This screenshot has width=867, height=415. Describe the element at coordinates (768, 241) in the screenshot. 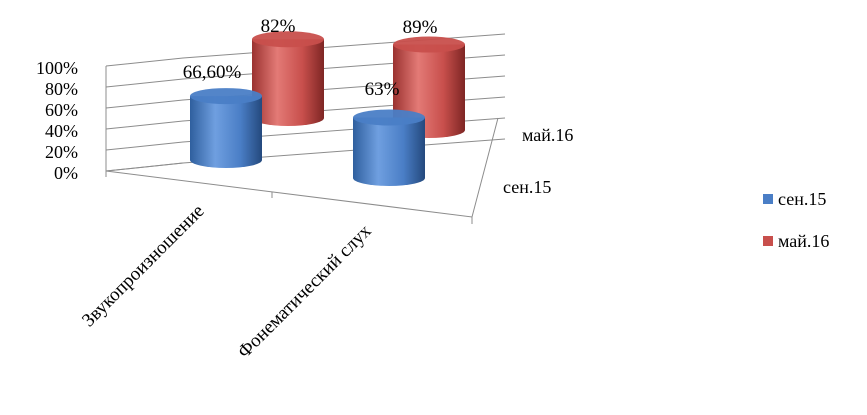

I see `legend-swatch-may` at that location.